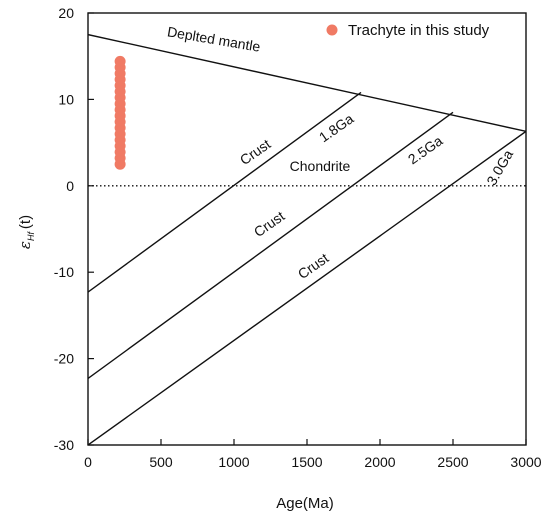  Describe the element at coordinates (425, 149) in the screenshot. I see `crust-2-5-age-label: 2.5Ga` at that location.